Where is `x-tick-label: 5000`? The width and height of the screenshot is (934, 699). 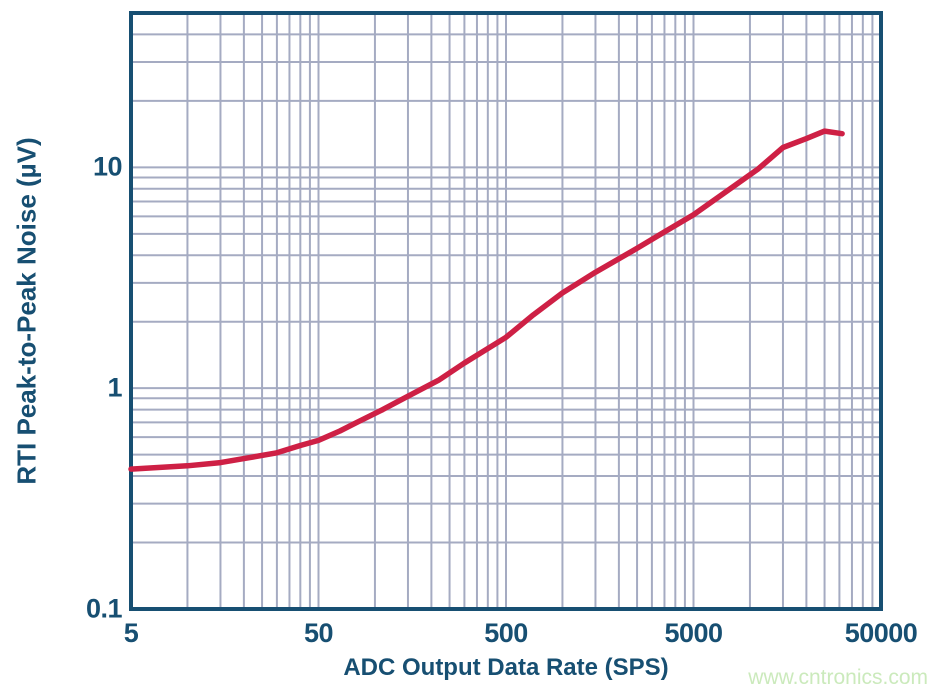
x-tick-label: 5000 is located at coordinates (693, 633).